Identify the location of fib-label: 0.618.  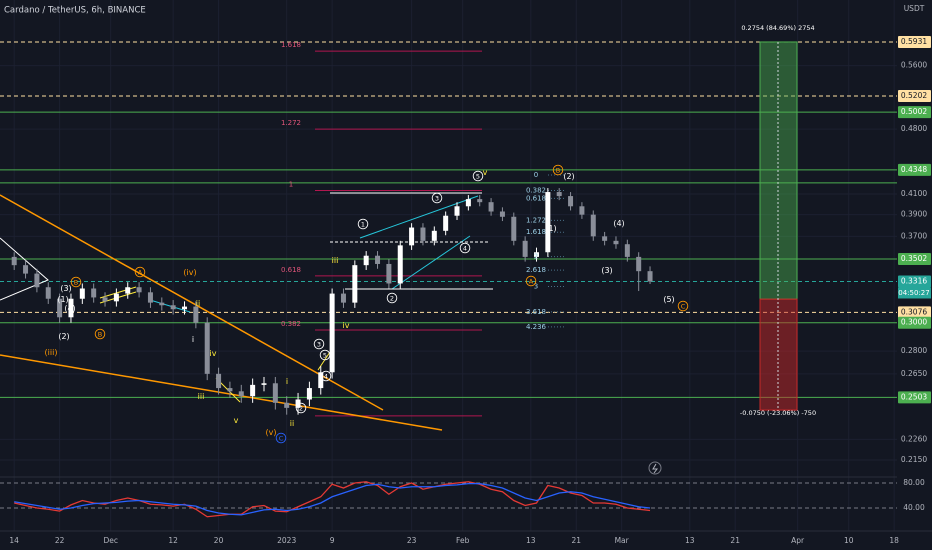
(291, 270).